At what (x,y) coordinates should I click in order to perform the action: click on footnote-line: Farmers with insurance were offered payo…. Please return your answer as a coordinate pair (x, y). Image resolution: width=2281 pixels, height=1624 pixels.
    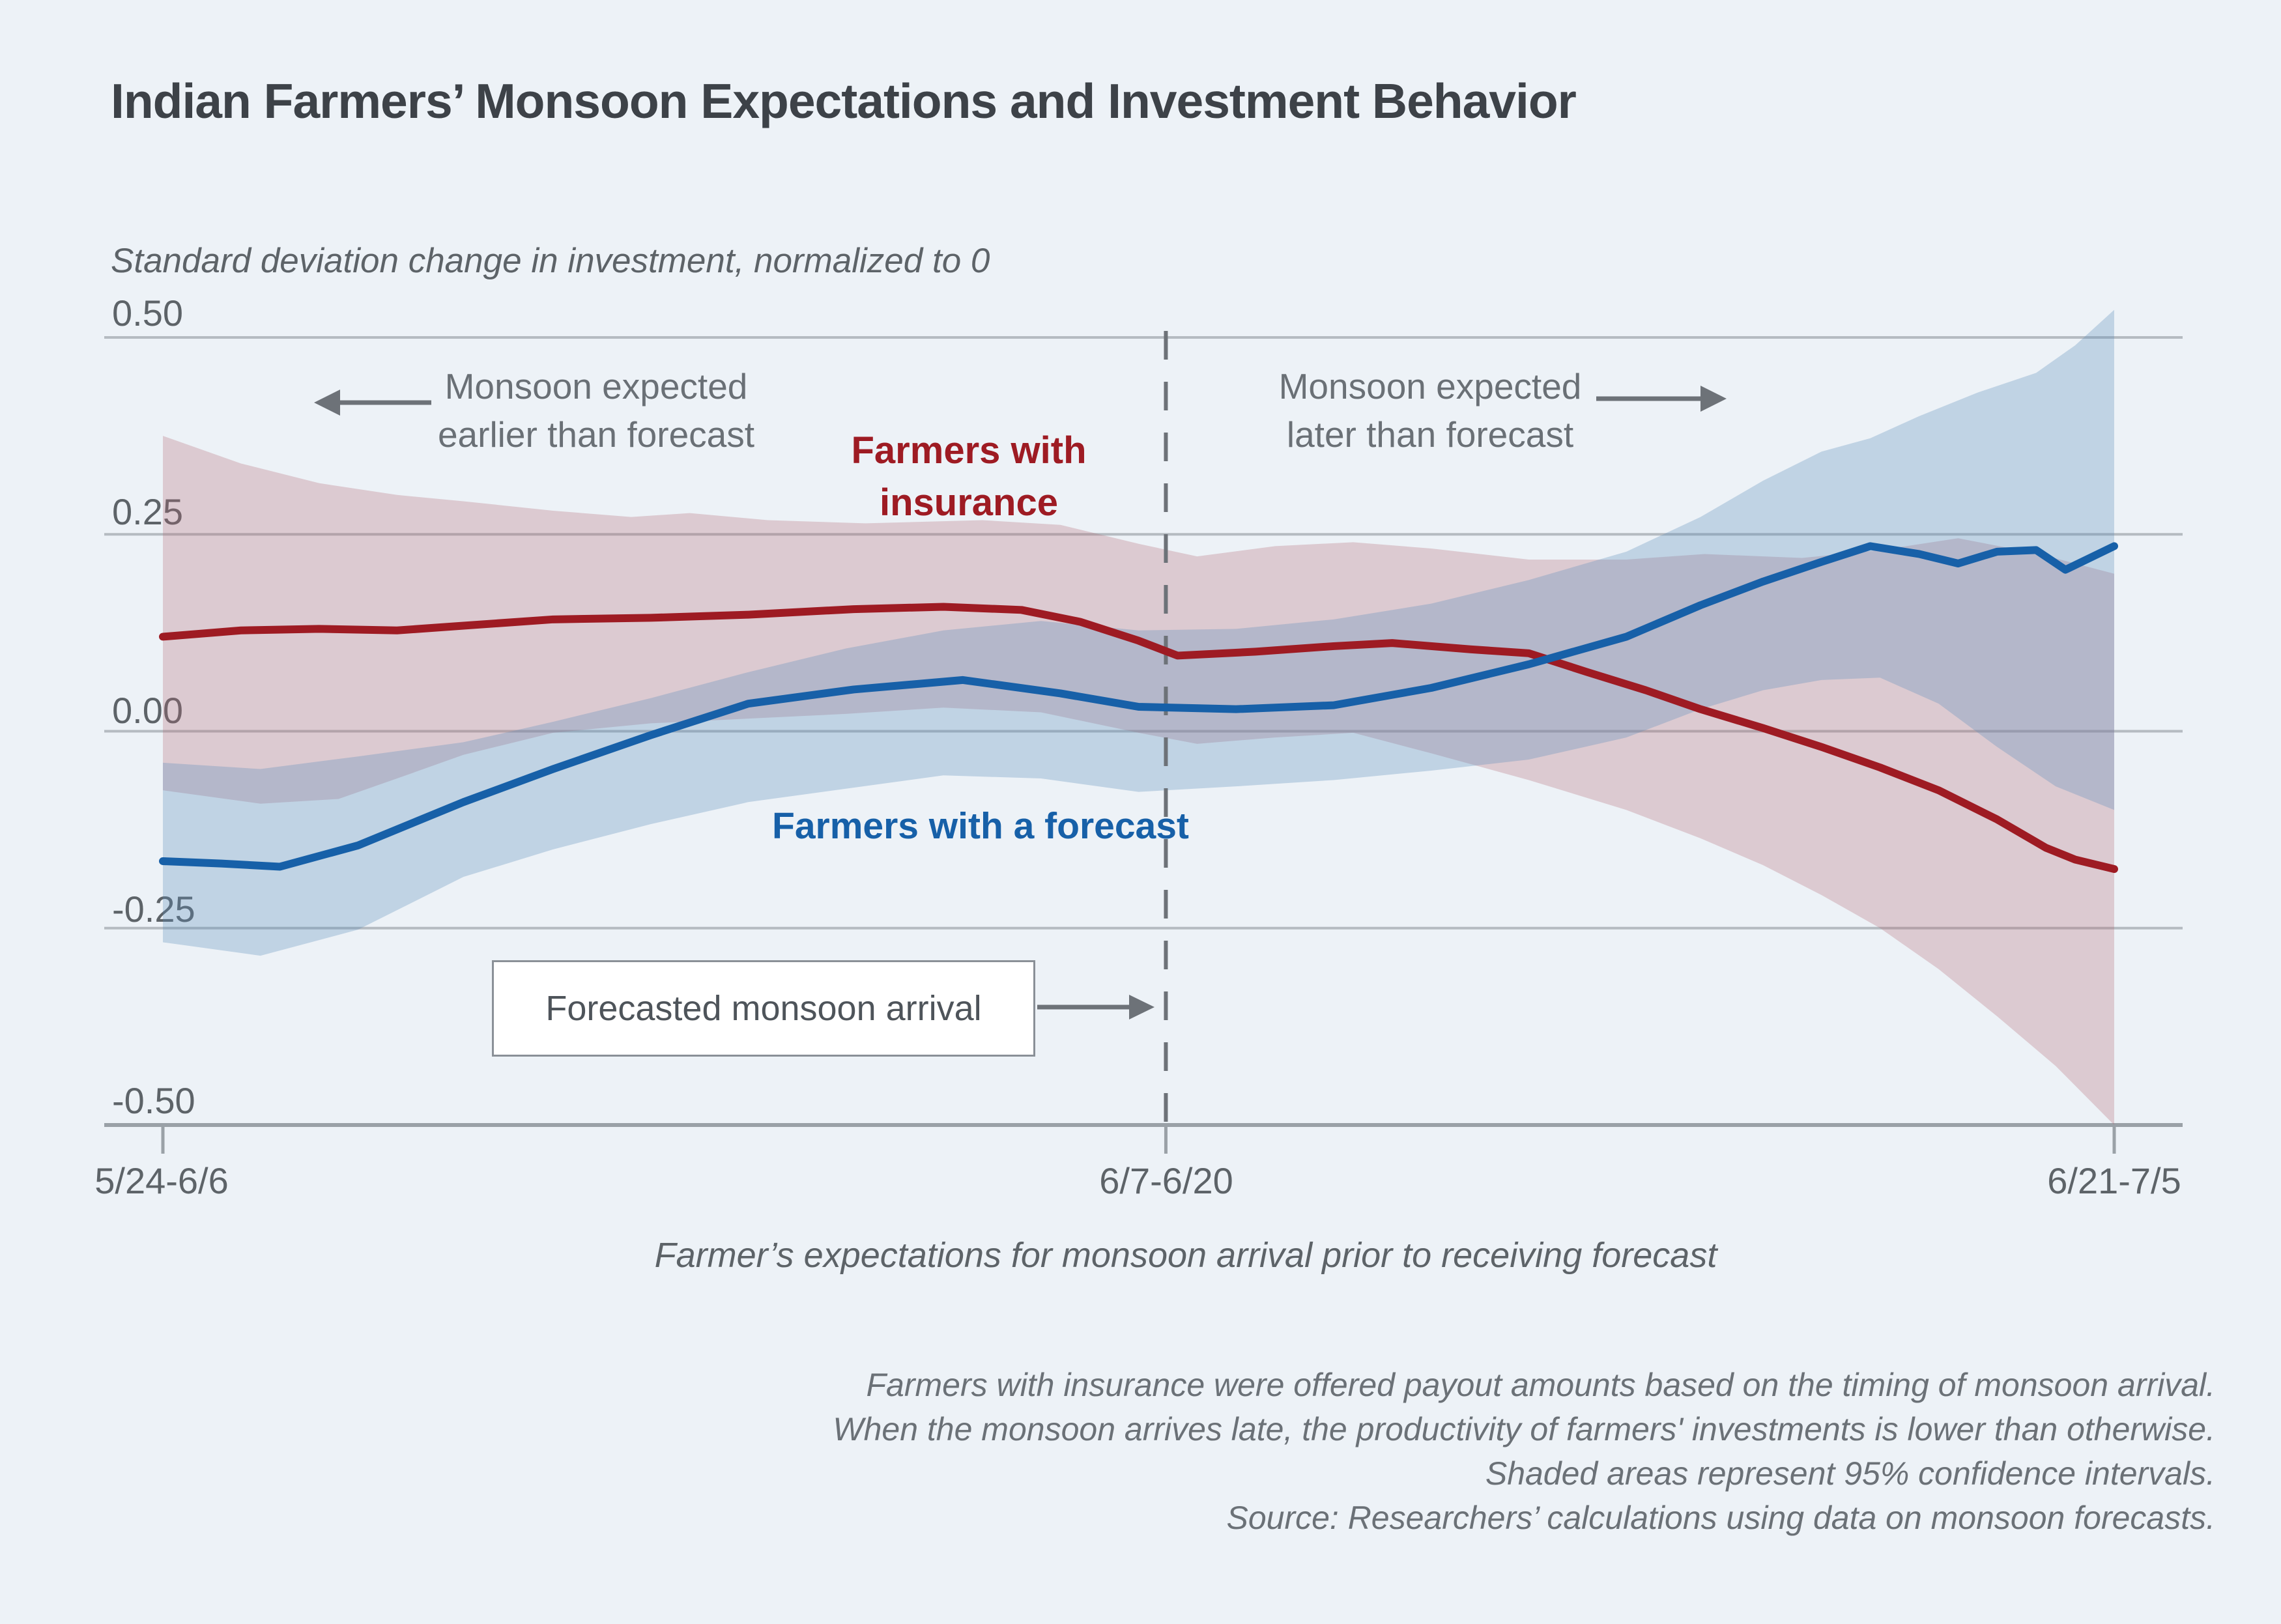
    Looking at the image, I should click on (1540, 1385).